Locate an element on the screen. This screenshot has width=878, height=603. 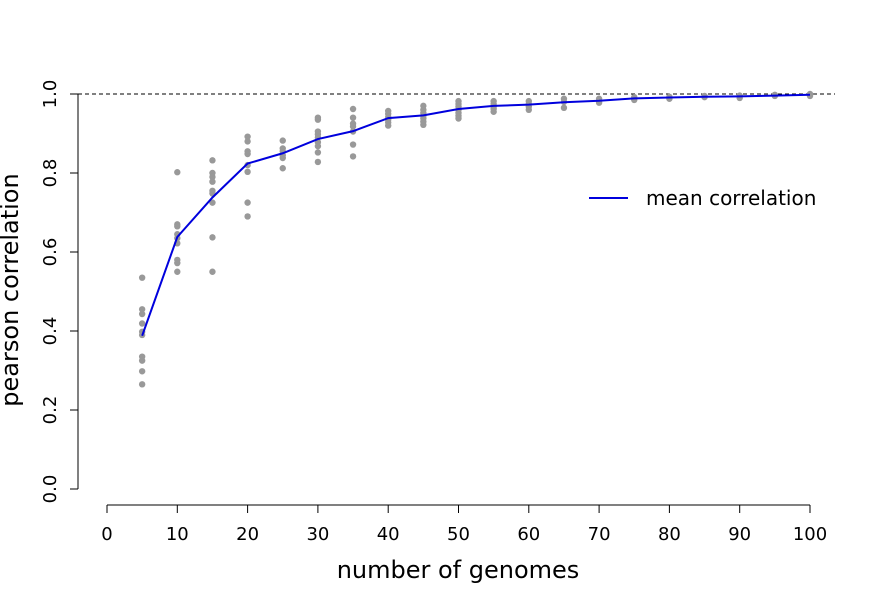
y-tick-label: 0.0 is located at coordinates (50, 489).